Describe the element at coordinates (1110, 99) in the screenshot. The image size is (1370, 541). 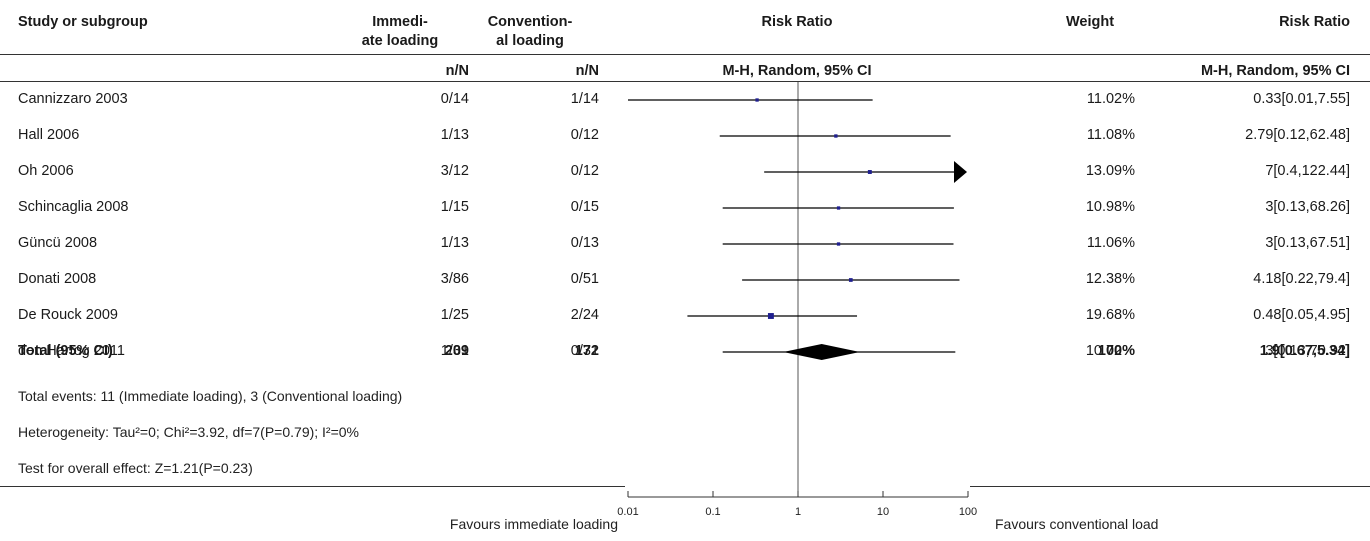
I see `study-weight: 11.02%` at that location.